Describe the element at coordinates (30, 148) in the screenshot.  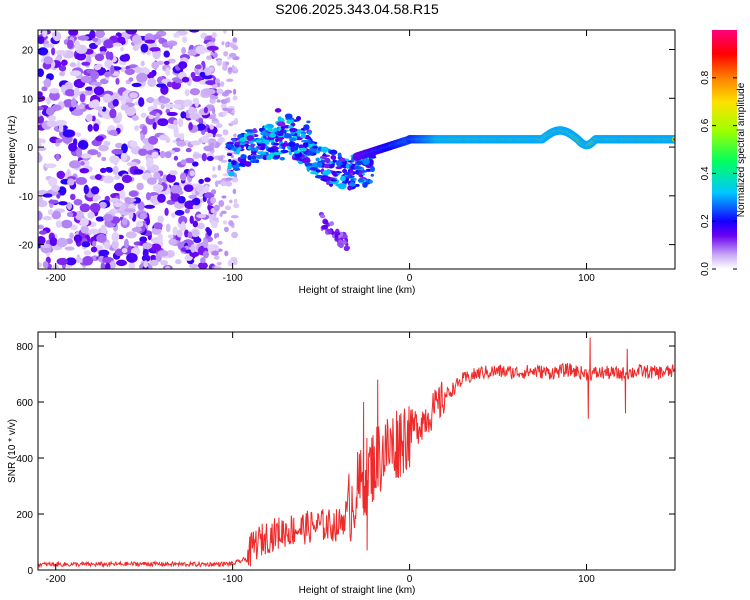
I see `y-tick-label: 0` at that location.